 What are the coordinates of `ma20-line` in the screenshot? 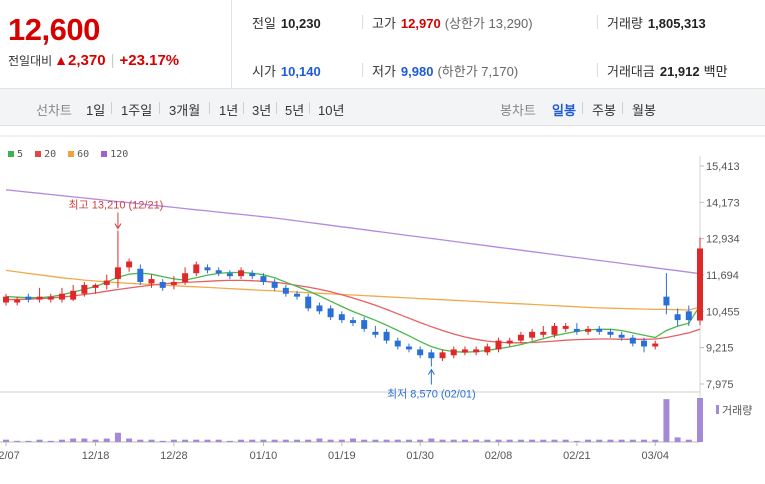 It's located at (353, 311).